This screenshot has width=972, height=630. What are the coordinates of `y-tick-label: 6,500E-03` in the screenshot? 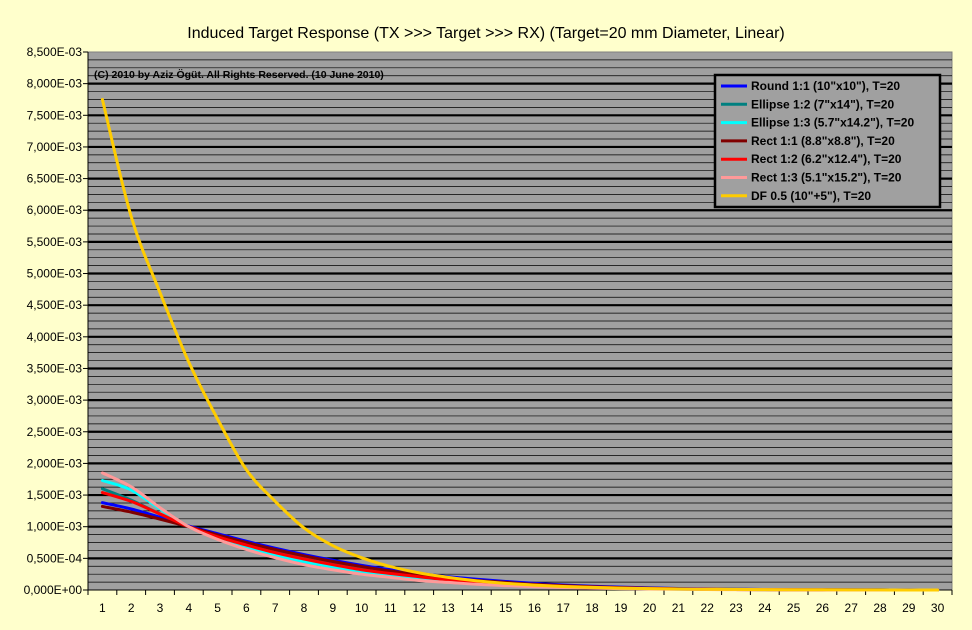 It's located at (55, 179).